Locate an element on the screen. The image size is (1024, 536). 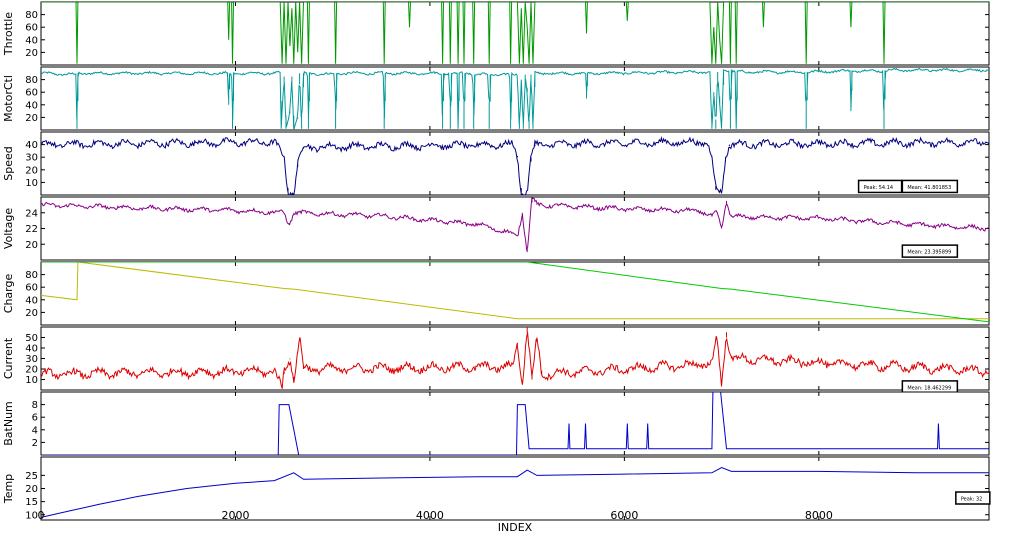
y-tick-label: 24 is located at coordinates (31, 213).